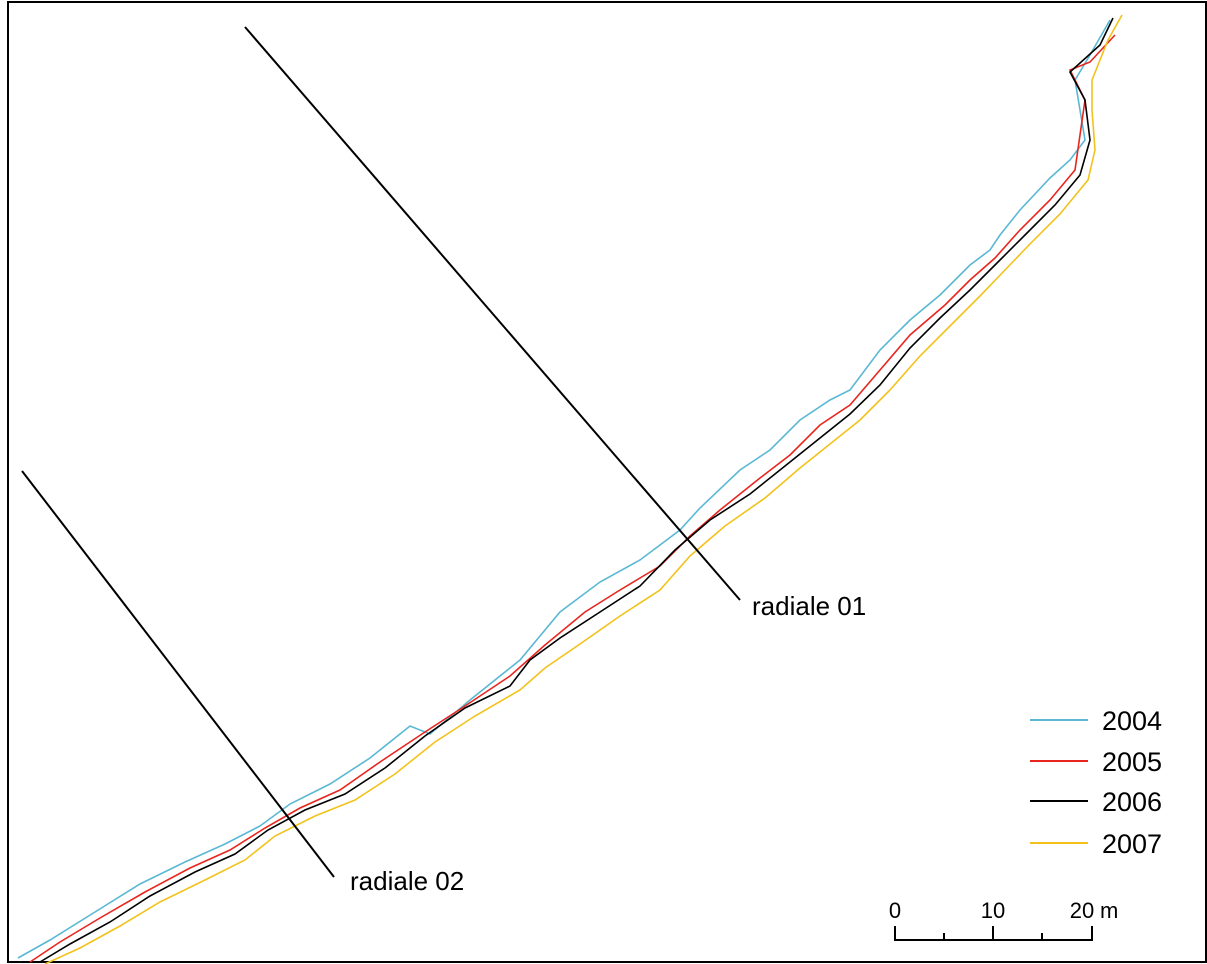 The width and height of the screenshot is (1207, 964). What do you see at coordinates (1096, 721) in the screenshot?
I see `legend-item-2004: 2004` at bounding box center [1096, 721].